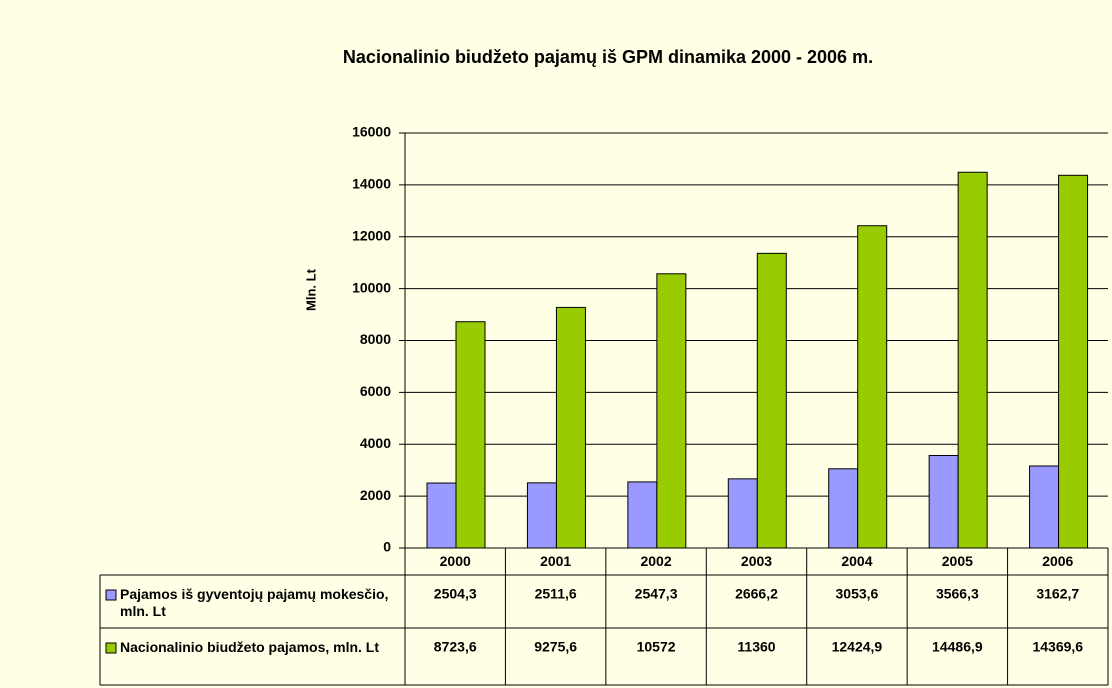 The height and width of the screenshot is (688, 1112). Describe the element at coordinates (310, 289) in the screenshot. I see `y-axis-label: Mln. Lt` at that location.